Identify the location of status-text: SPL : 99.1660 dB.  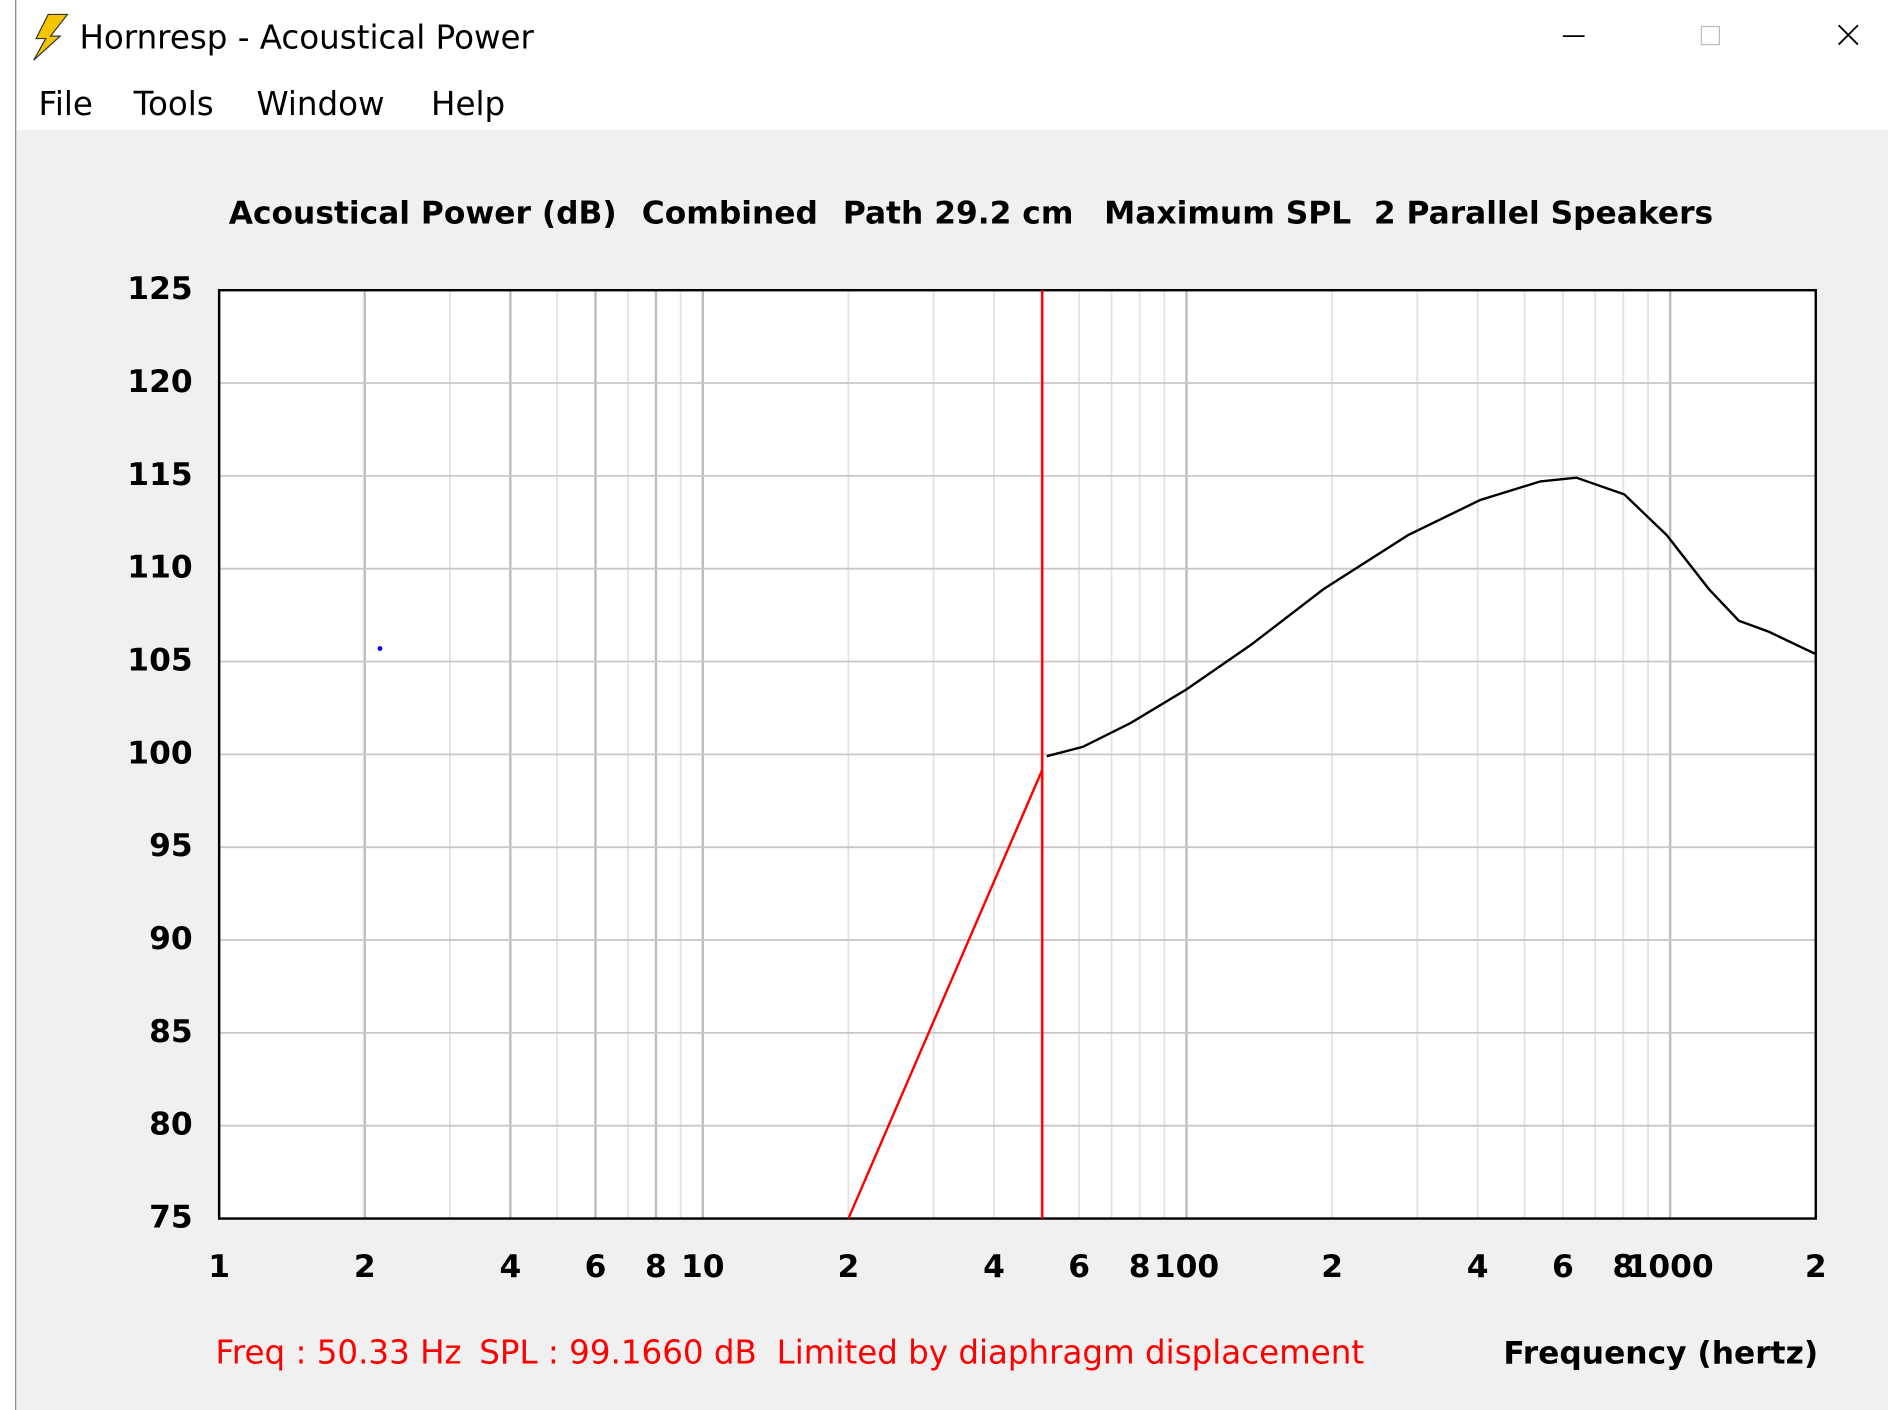
(618, 1353).